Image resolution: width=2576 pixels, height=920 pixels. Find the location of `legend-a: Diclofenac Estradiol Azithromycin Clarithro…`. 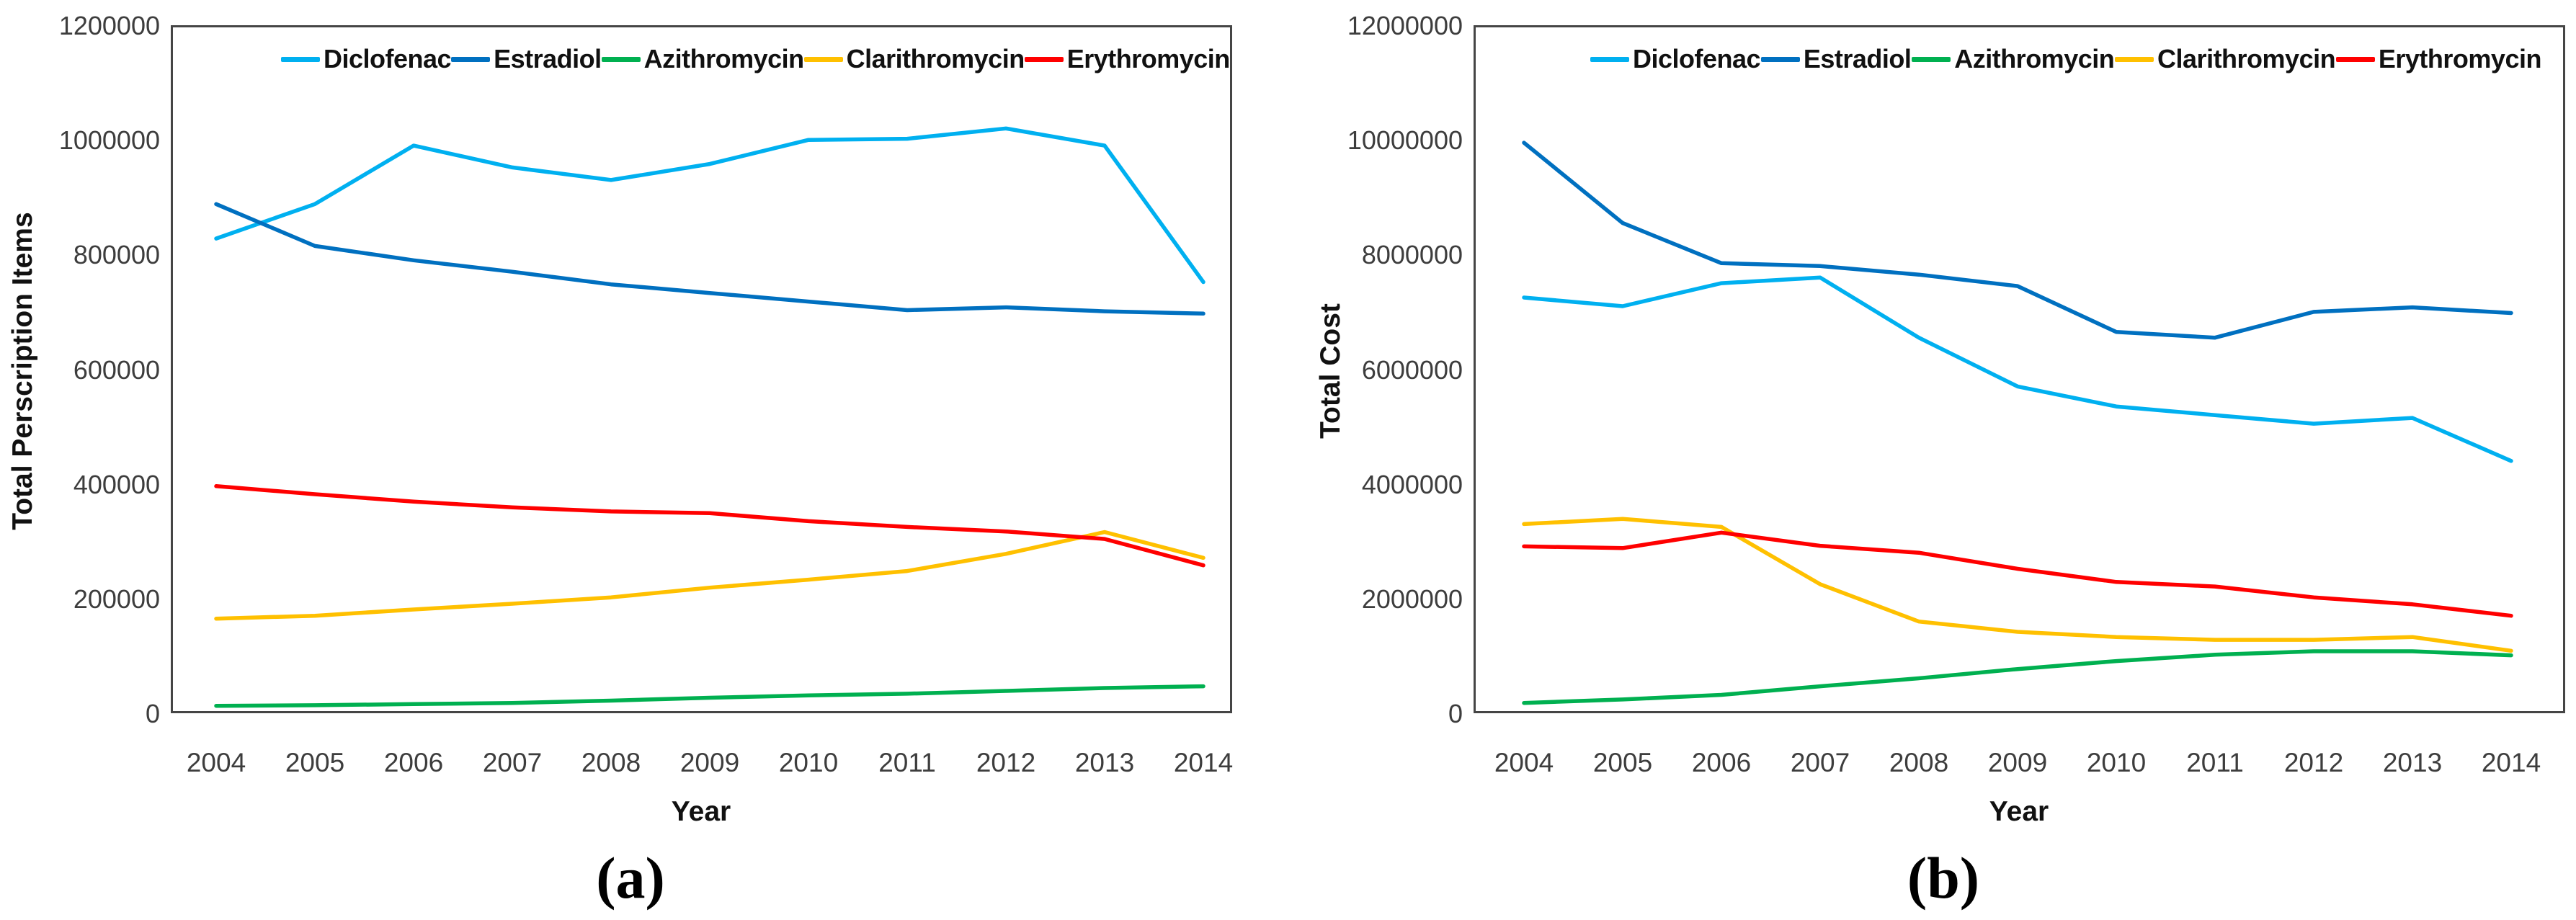

legend-a: Diclofenac Estradiol Azithromycin Clarithro… is located at coordinates (755, 59).